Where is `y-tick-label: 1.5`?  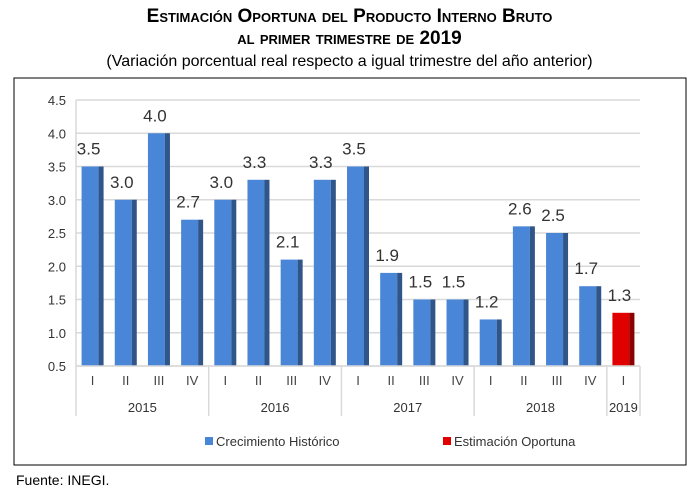
y-tick-label: 1.5 is located at coordinates (57, 300).